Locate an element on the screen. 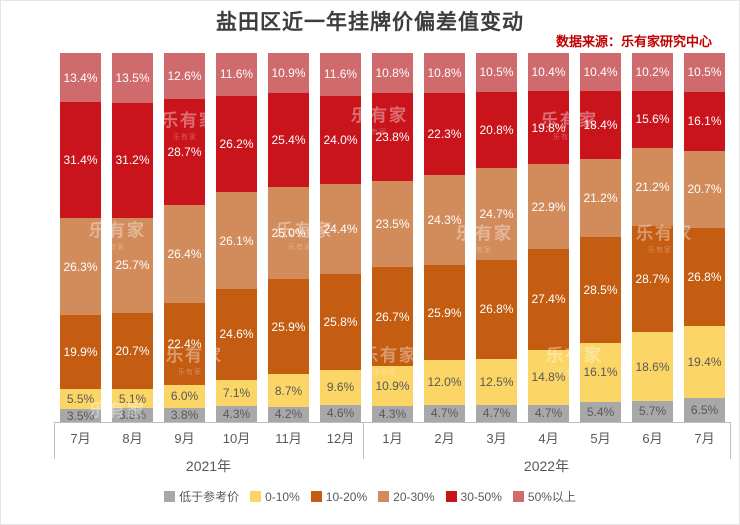 Image resolution: width=740 pixels, height=525 pixels. segment-value-label: 7.1% is located at coordinates (236, 392).